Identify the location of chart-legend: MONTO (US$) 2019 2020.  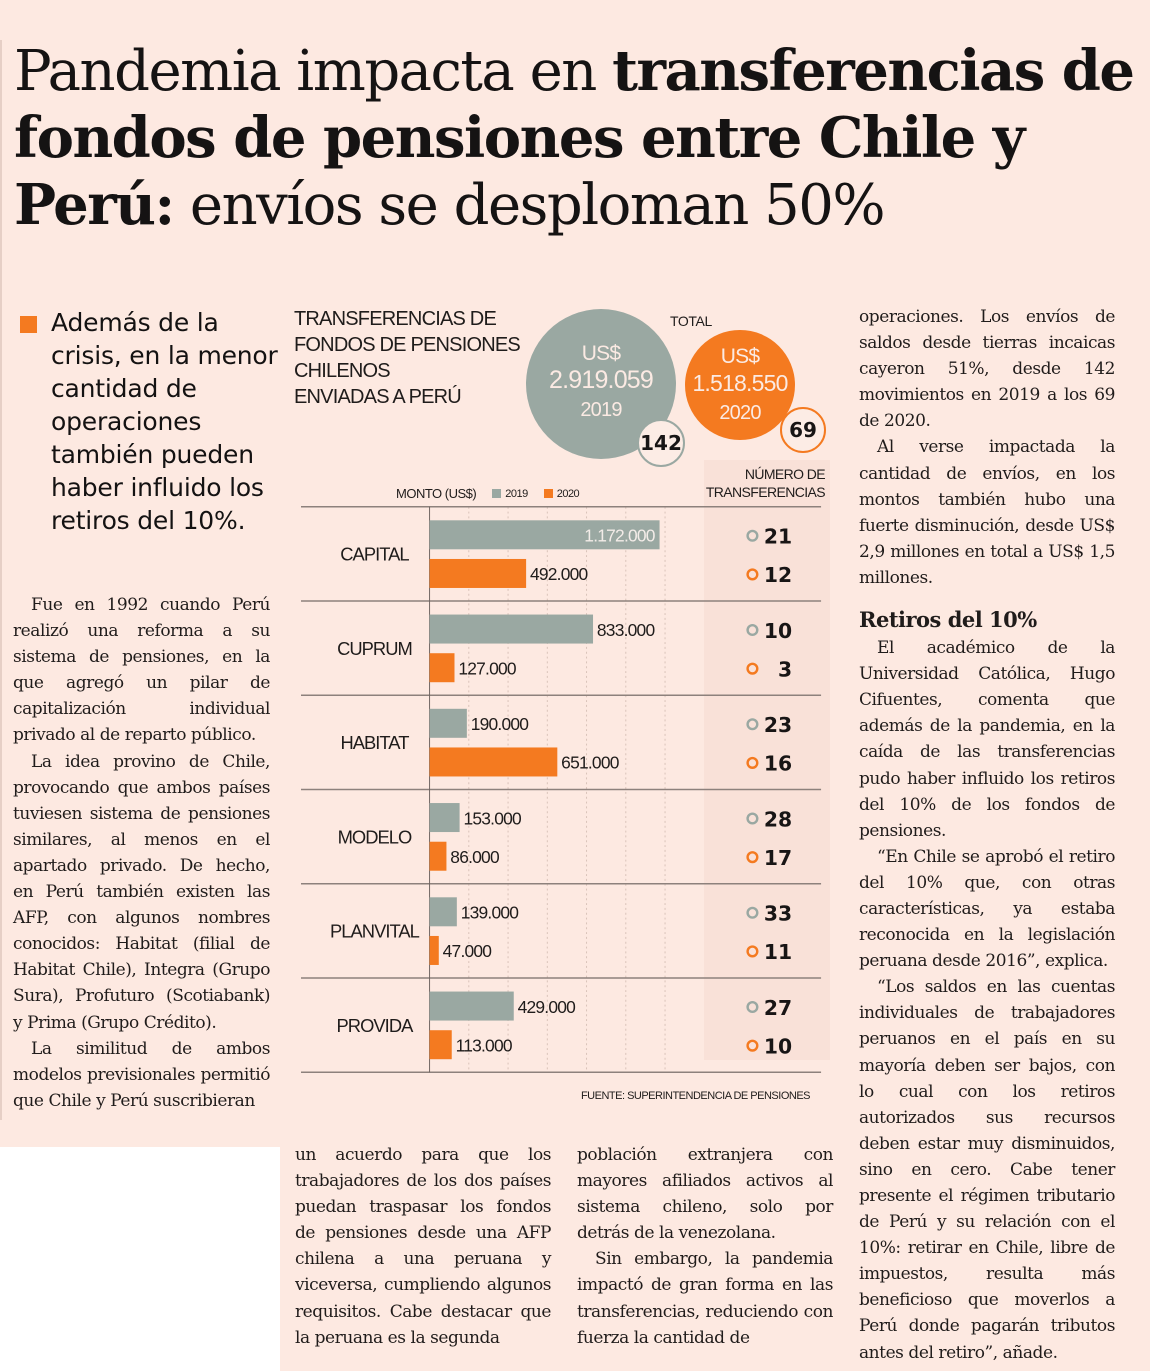
(488, 493).